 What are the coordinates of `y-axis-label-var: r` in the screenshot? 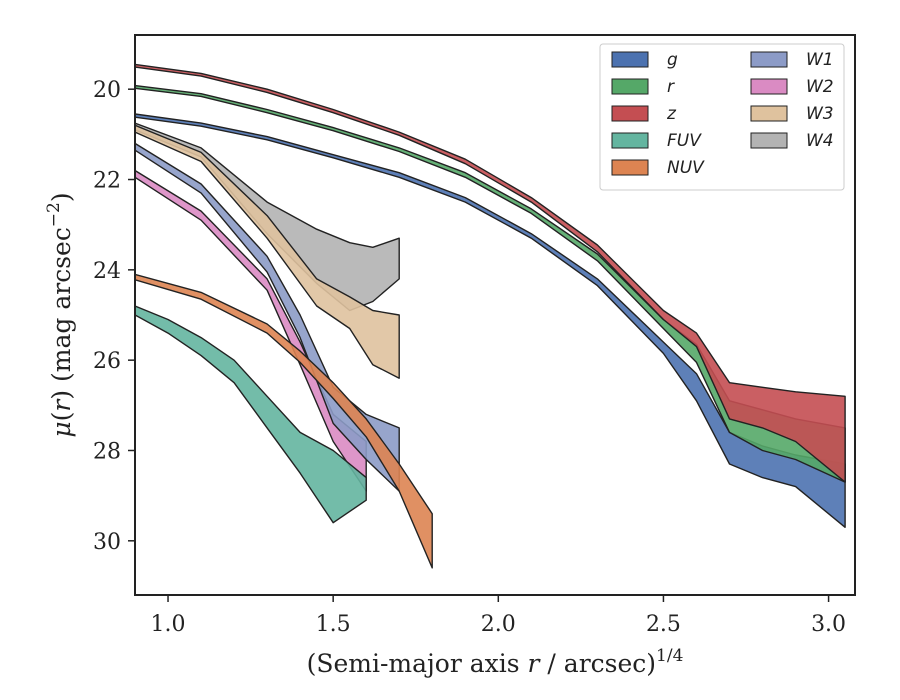 It's located at (61, 405).